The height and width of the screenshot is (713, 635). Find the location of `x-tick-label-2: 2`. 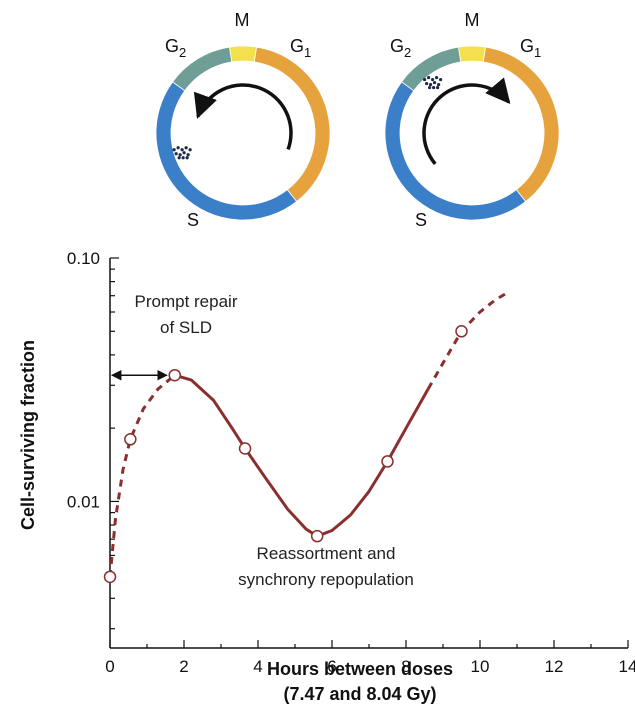

x-tick-label-2: 2 is located at coordinates (183, 666).